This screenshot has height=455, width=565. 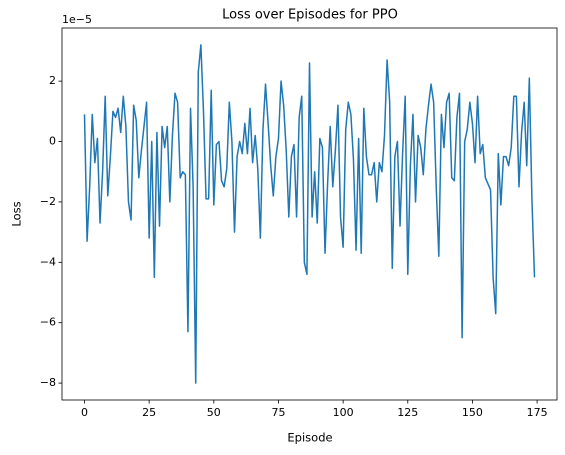 What do you see at coordinates (214, 412) in the screenshot?
I see `x-tick-label: 50` at bounding box center [214, 412].